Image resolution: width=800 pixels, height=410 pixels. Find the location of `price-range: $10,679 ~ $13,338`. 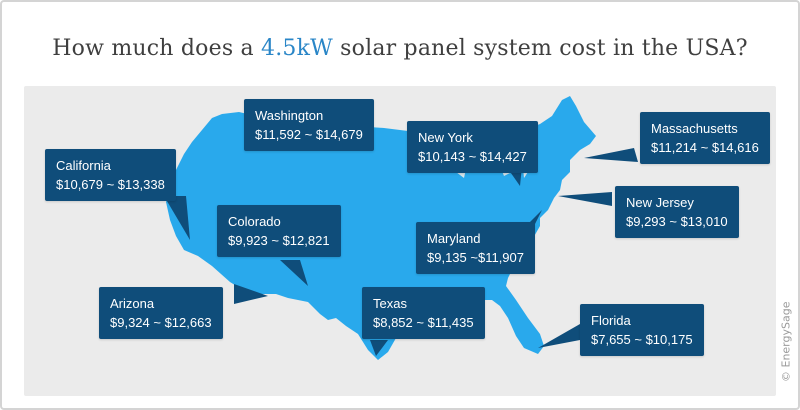

price-range: $10,679 ~ $13,338 is located at coordinates (110, 184).